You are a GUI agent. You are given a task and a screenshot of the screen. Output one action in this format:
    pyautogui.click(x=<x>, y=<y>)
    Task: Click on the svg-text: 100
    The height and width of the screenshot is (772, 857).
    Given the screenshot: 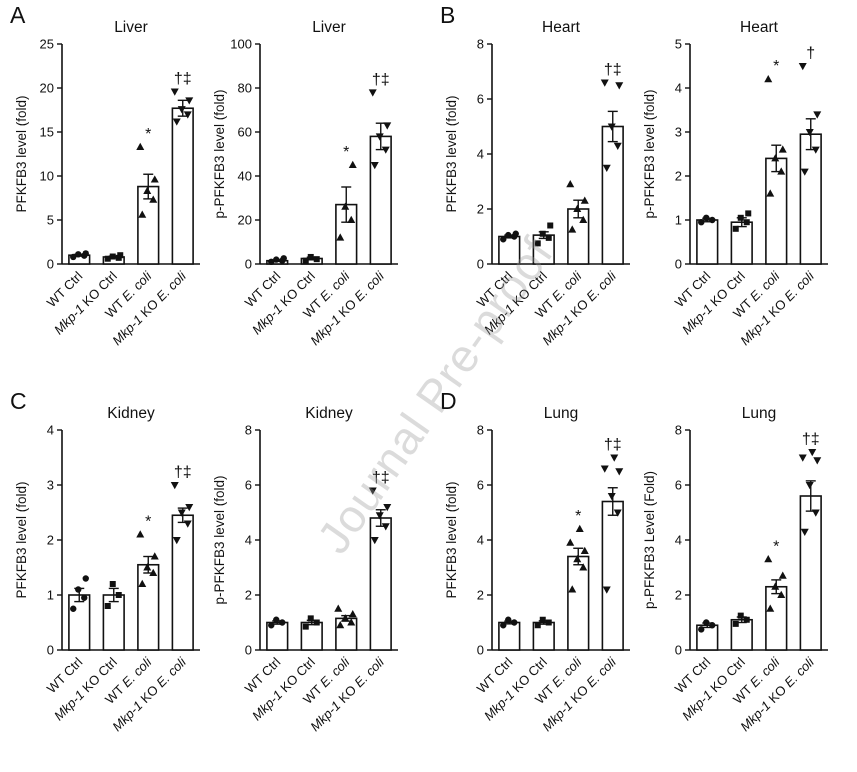 What is the action you would take?
    pyautogui.click(x=241, y=44)
    